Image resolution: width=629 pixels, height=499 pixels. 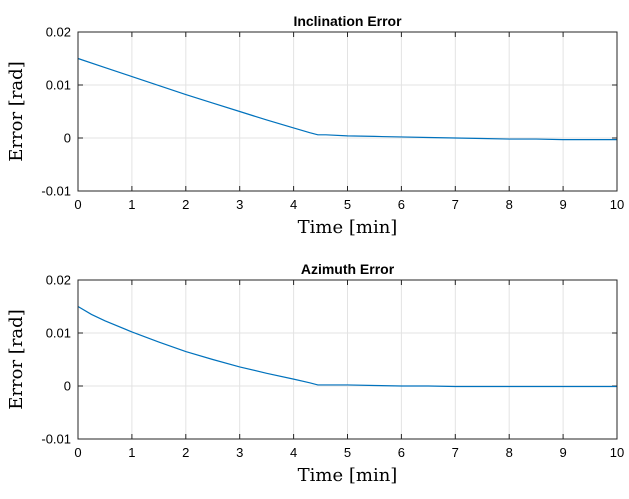 What do you see at coordinates (348, 269) in the screenshot?
I see `chart-2-title: Azimuth Error` at bounding box center [348, 269].